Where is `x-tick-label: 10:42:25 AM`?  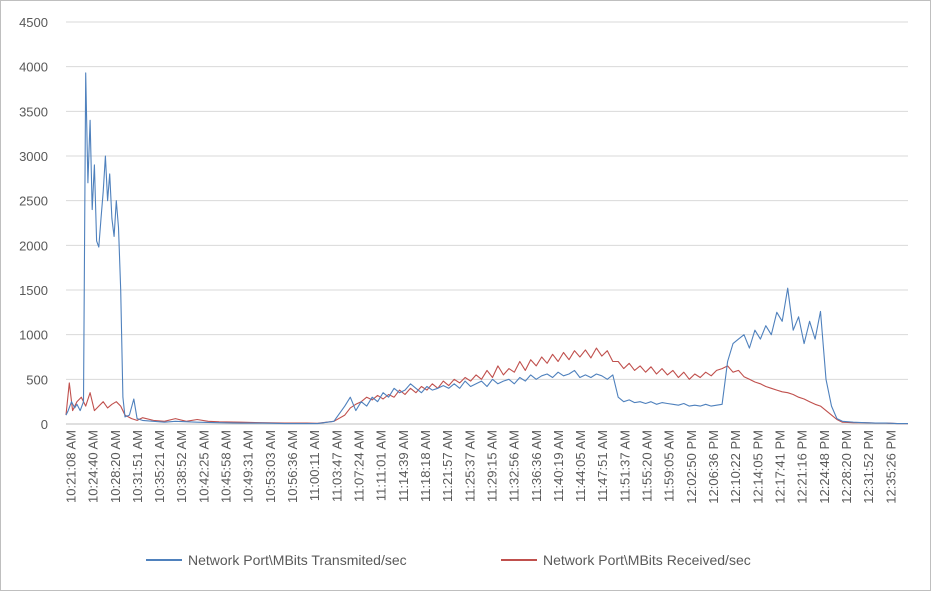
x-tick-label: 10:42:25 AM is located at coordinates (203, 466).